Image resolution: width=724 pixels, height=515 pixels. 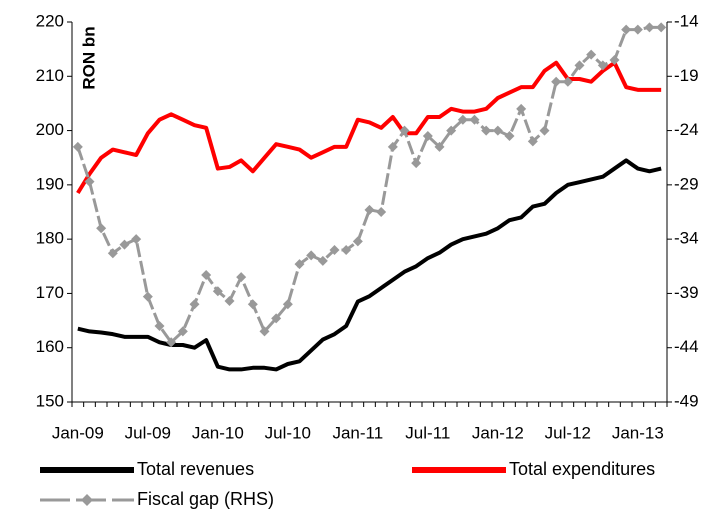 I want to click on y-tick-label: 210, so click(x=50, y=75).